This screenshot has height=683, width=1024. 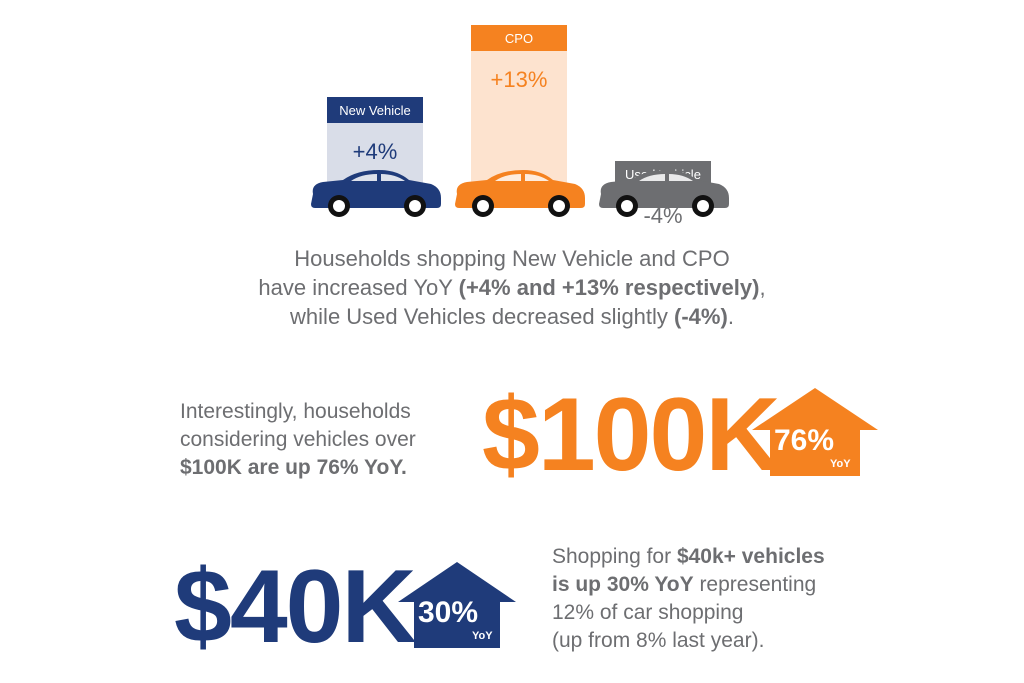 What do you see at coordinates (448, 612) in the screenshot?
I see `stat-40k-pct: 30%` at bounding box center [448, 612].